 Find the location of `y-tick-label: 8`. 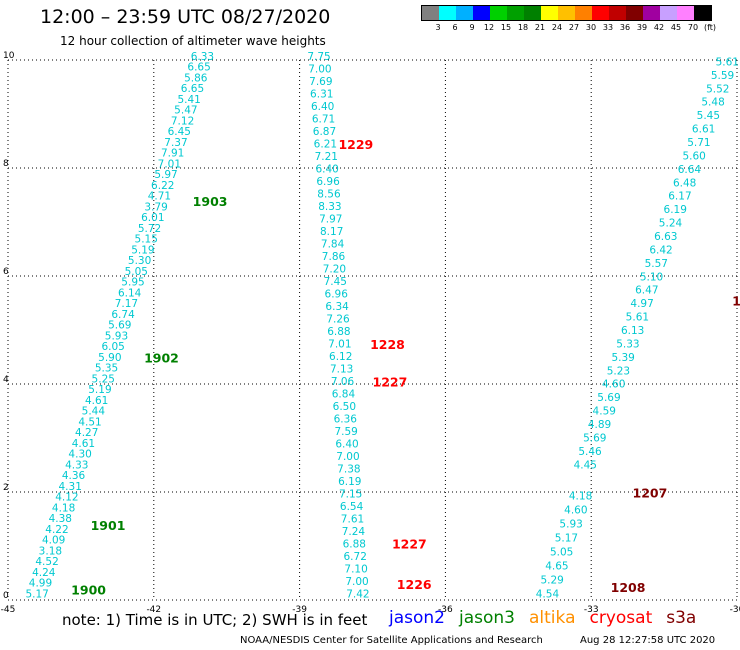

y-tick-label: 8 is located at coordinates (6, 164).